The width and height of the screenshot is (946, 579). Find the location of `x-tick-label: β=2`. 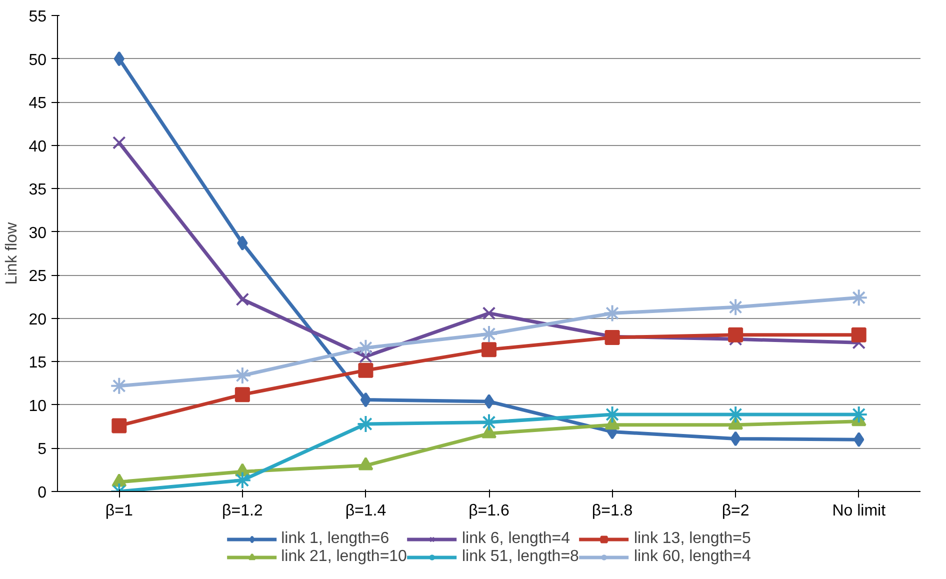

x-tick-label: β=2 is located at coordinates (736, 511).